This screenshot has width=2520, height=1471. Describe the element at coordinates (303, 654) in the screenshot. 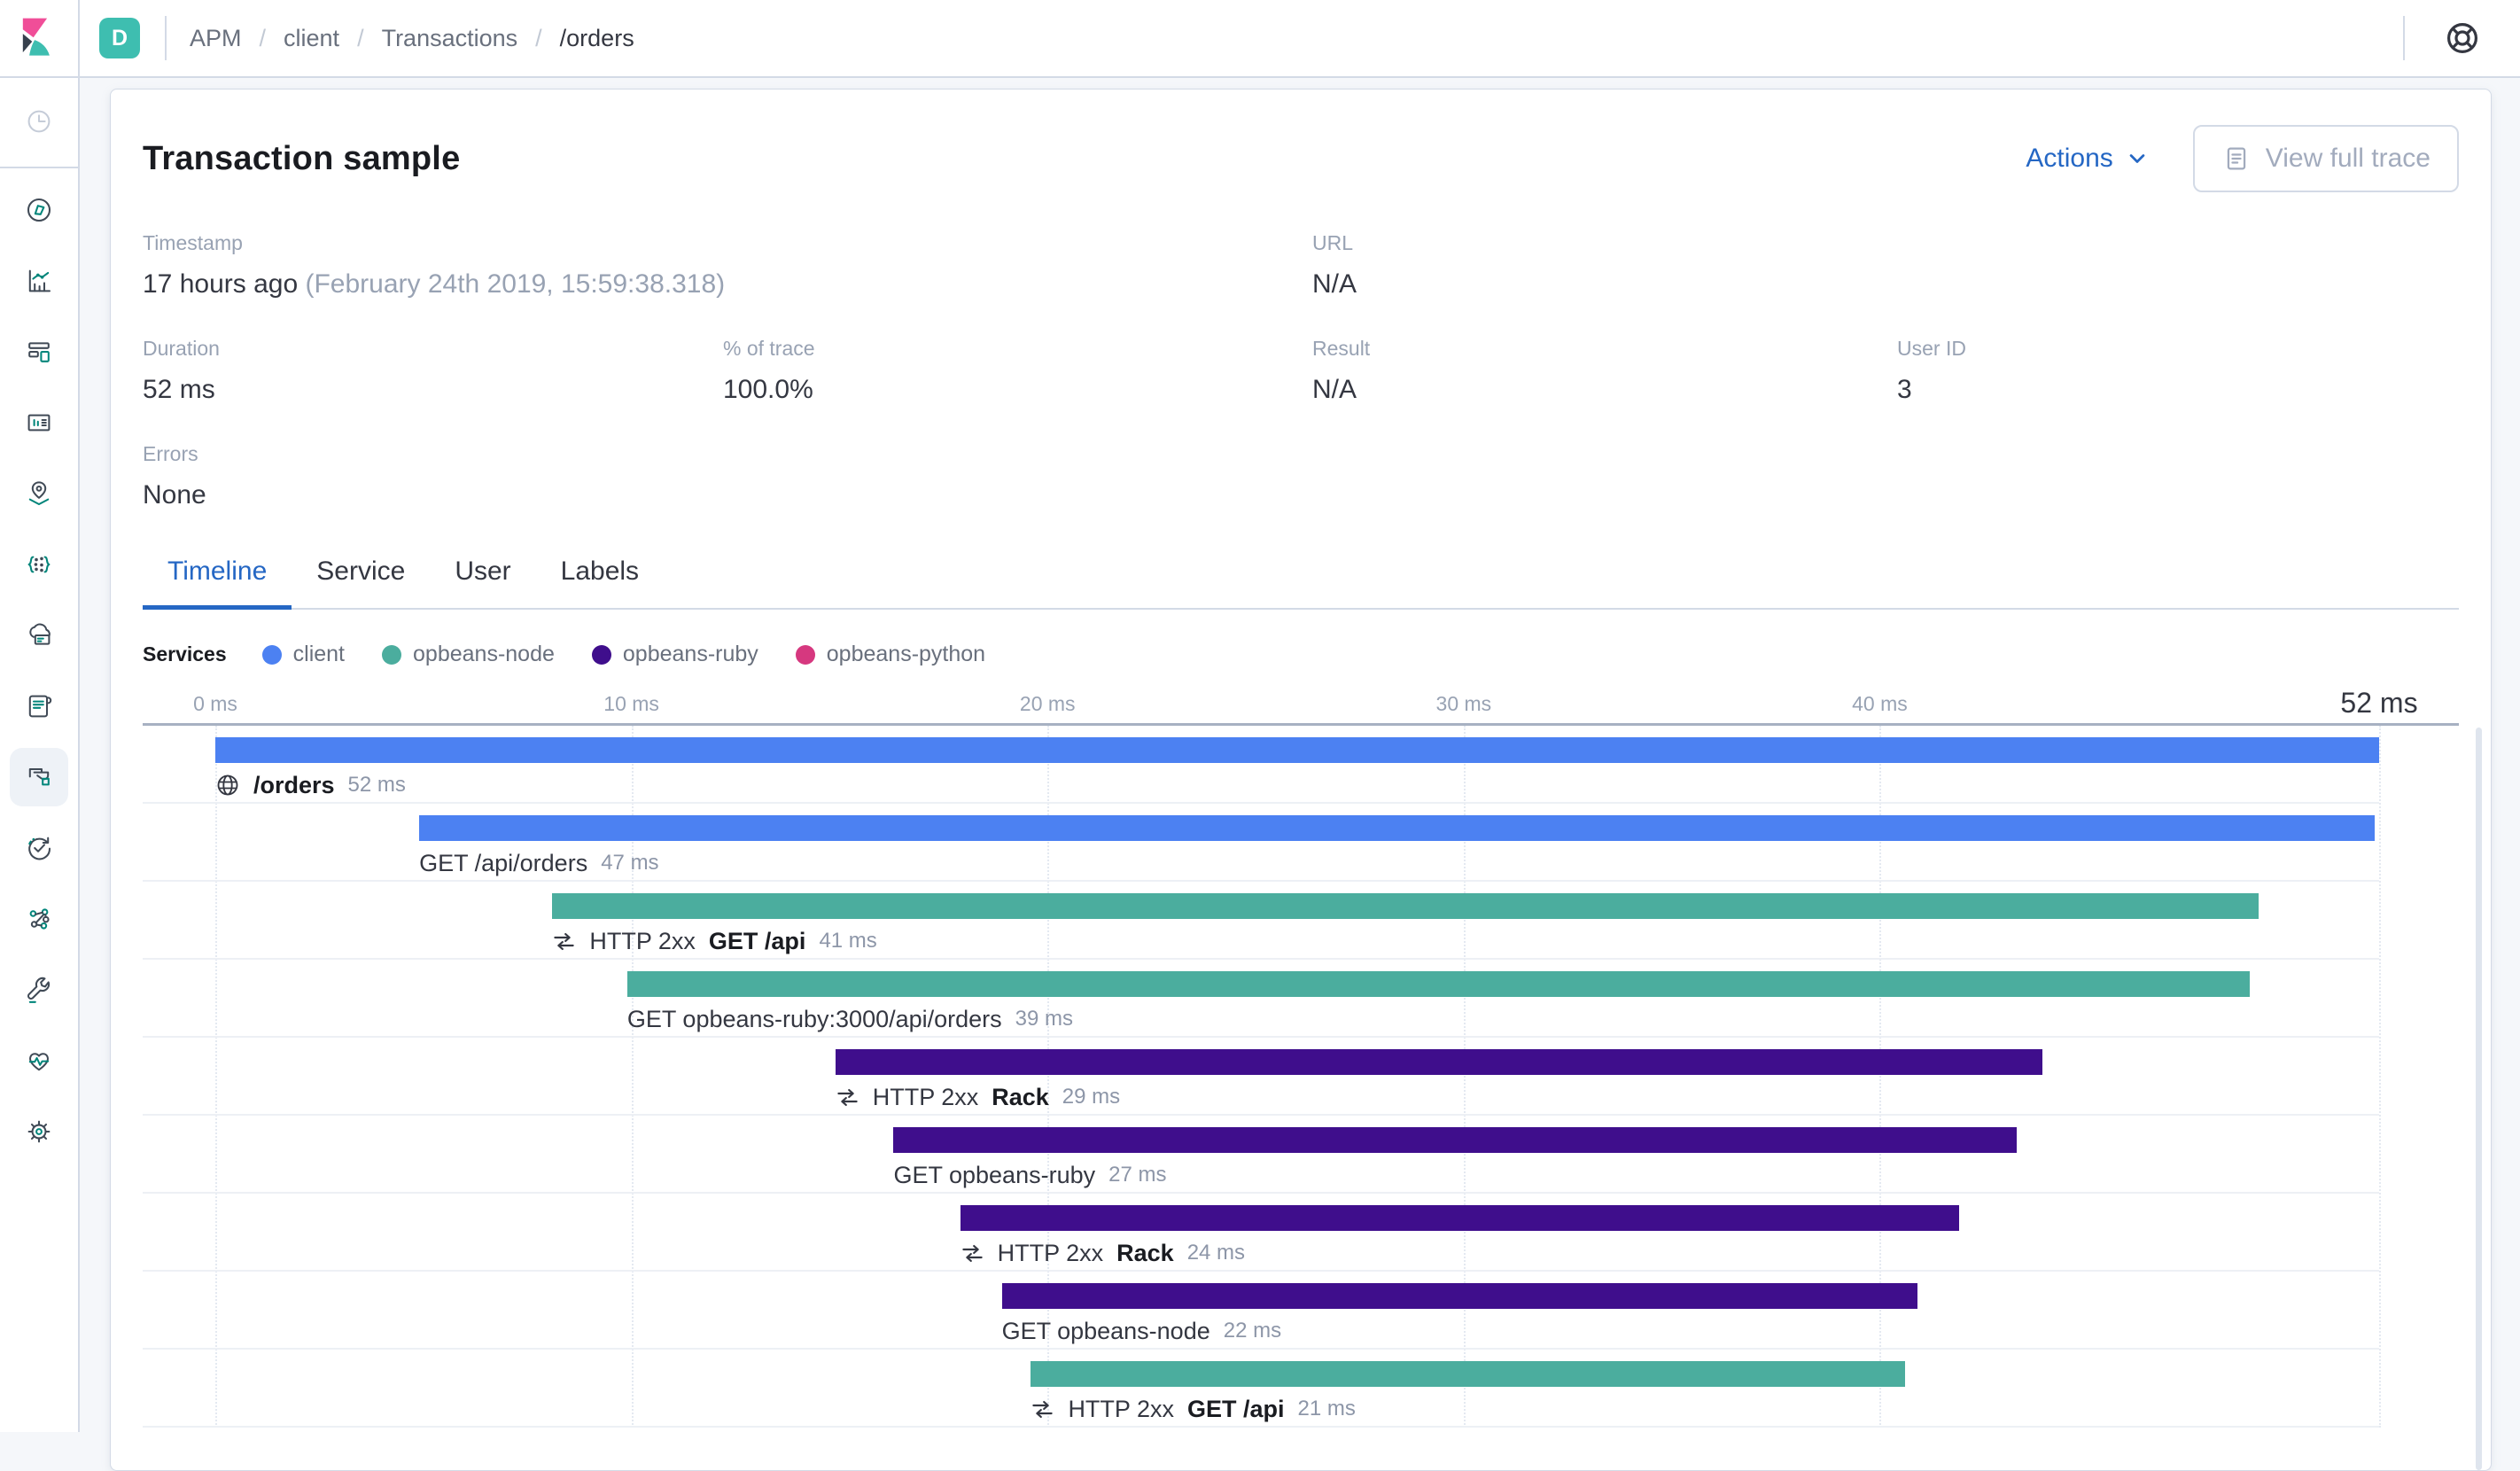

I see `legend-item-client: client` at that location.